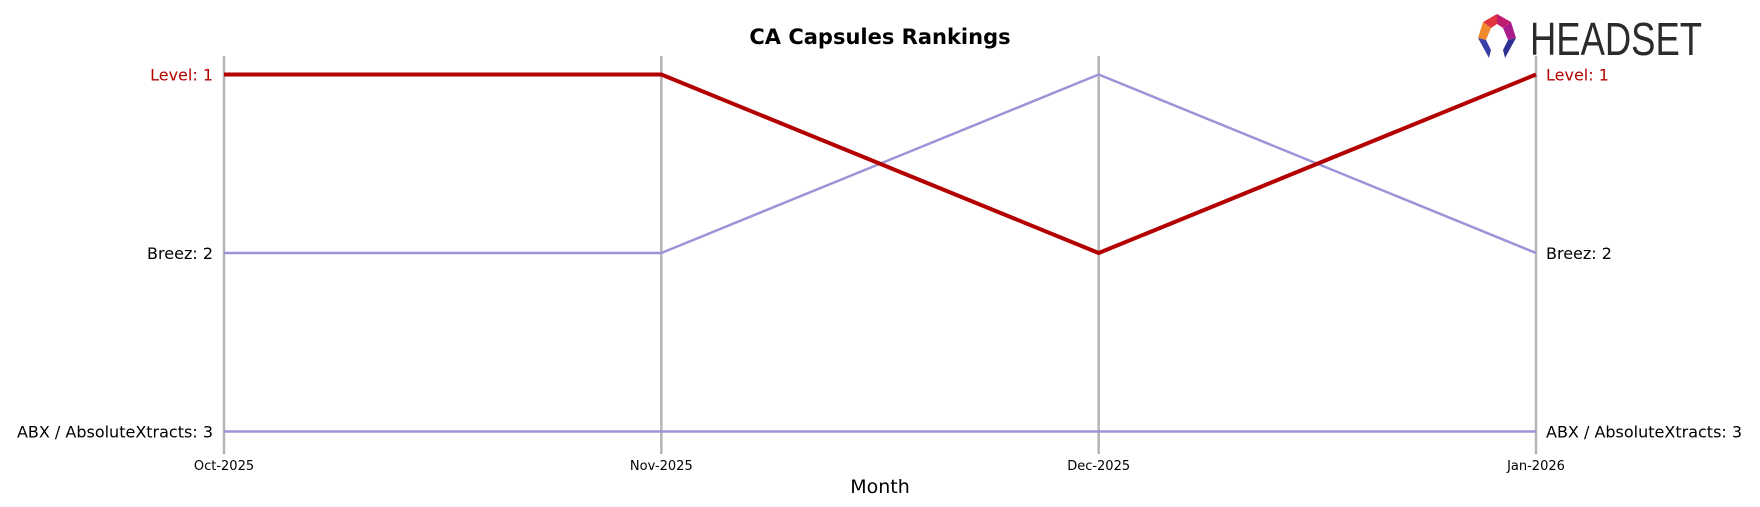 This screenshot has width=1760, height=507. I want to click on right-rank-label: Breez: 2, so click(1579, 253).